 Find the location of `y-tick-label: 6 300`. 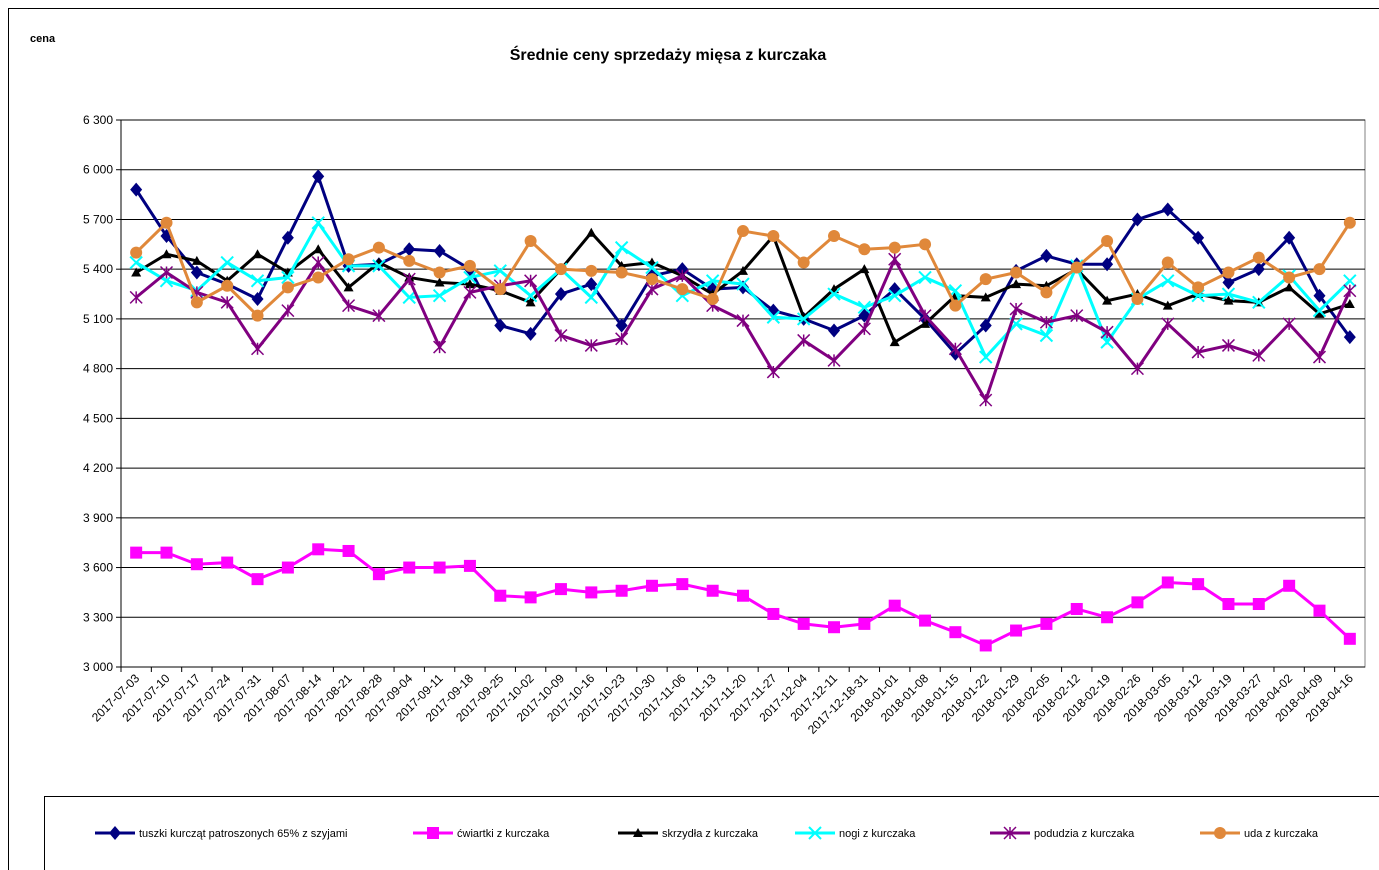

y-tick-label: 6 300 is located at coordinates (98, 120).